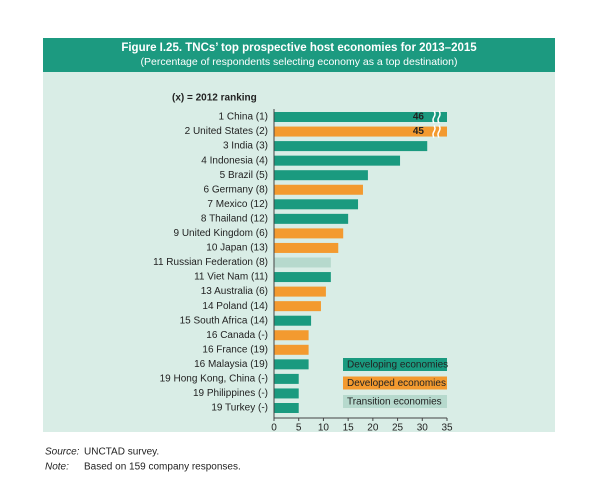 The width and height of the screenshot is (590, 484). Describe the element at coordinates (234, 160) in the screenshot. I see `category-label: 4 Indonesia (4)` at that location.